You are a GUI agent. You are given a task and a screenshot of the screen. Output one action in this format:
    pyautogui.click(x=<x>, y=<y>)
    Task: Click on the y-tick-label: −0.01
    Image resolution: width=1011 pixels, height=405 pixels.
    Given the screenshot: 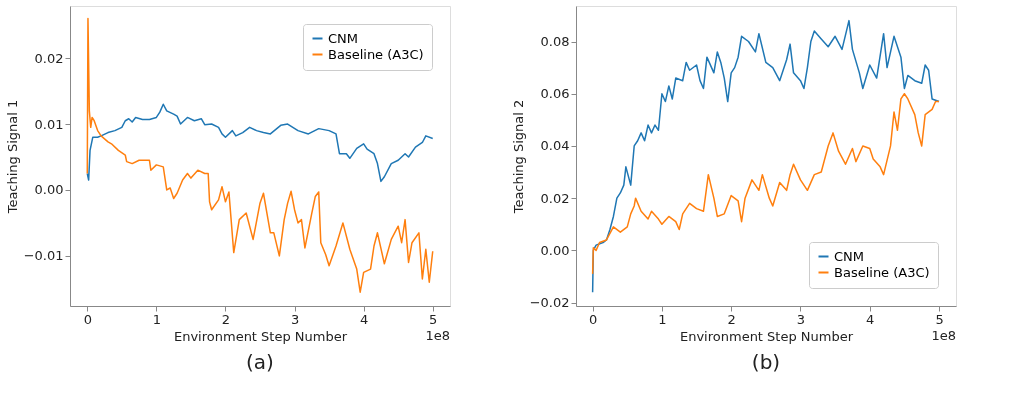 What is the action you would take?
    pyautogui.click(x=43, y=256)
    